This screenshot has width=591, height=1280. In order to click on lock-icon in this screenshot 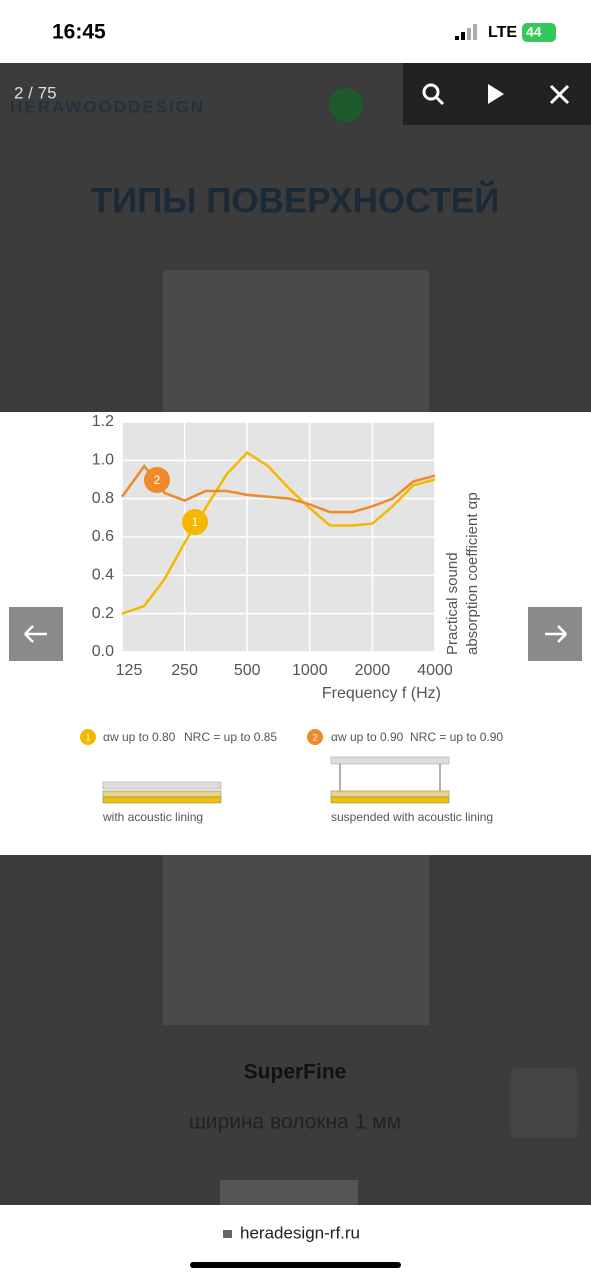, I will do `click(227, 1234)`.